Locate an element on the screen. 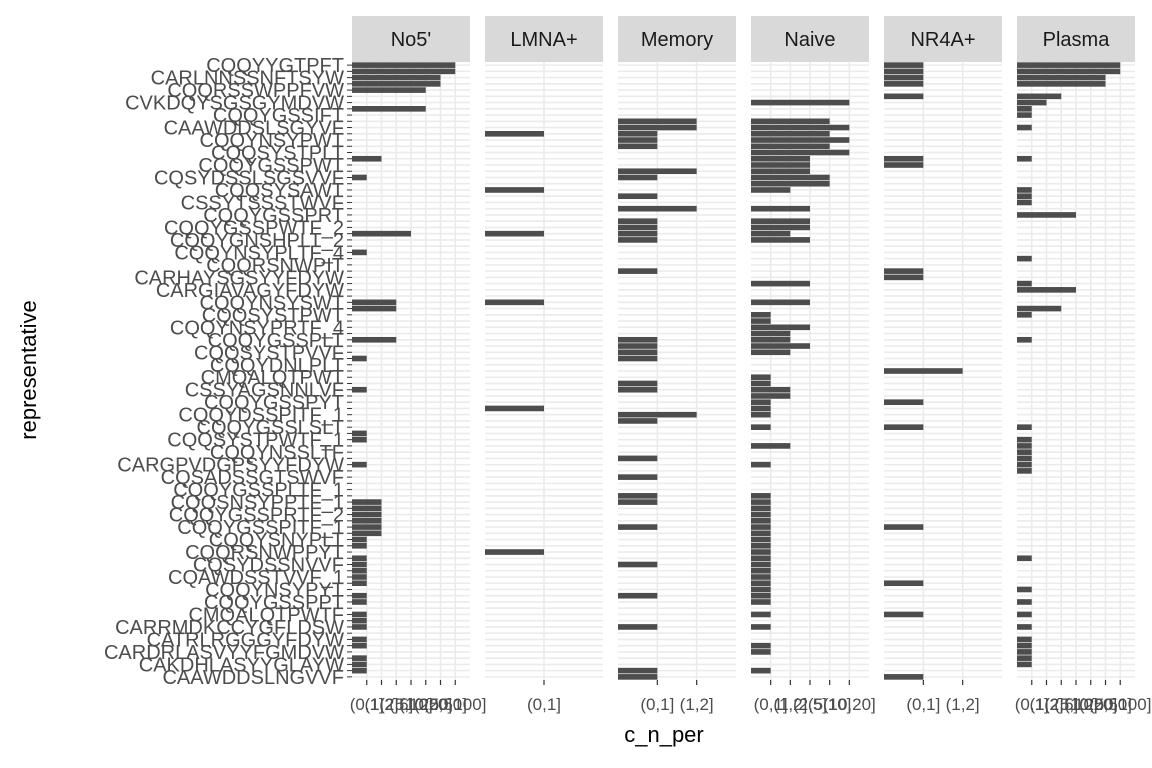  y-tick-label: CATRLRGGGYFDYW is located at coordinates (246, 640).